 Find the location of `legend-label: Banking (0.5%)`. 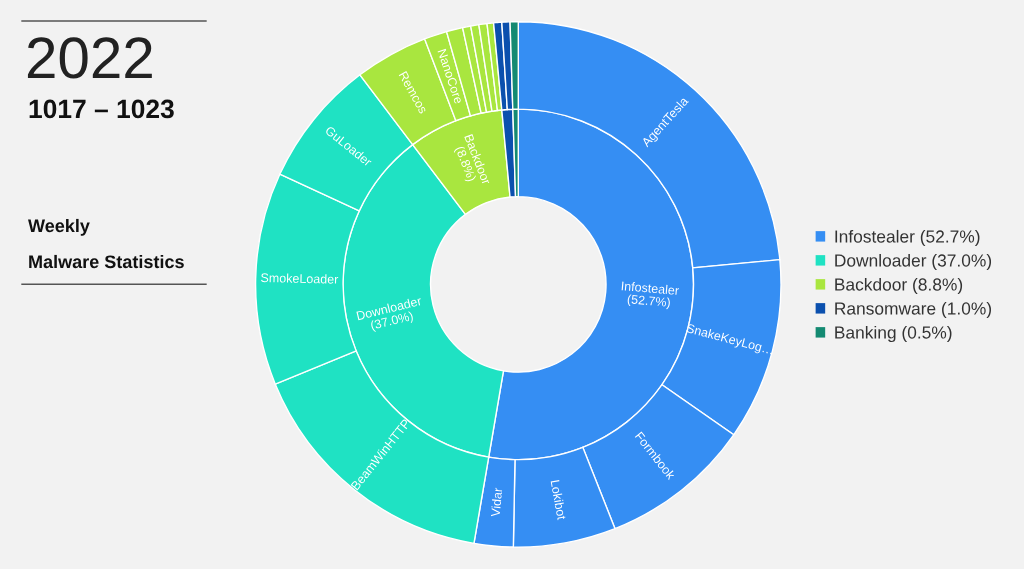

legend-label: Banking (0.5%) is located at coordinates (893, 334).